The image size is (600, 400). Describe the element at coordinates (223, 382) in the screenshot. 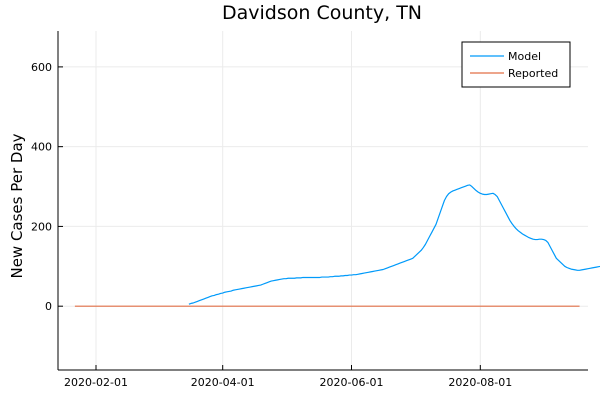

I see `x-tick-label: 2020-04-01` at that location.